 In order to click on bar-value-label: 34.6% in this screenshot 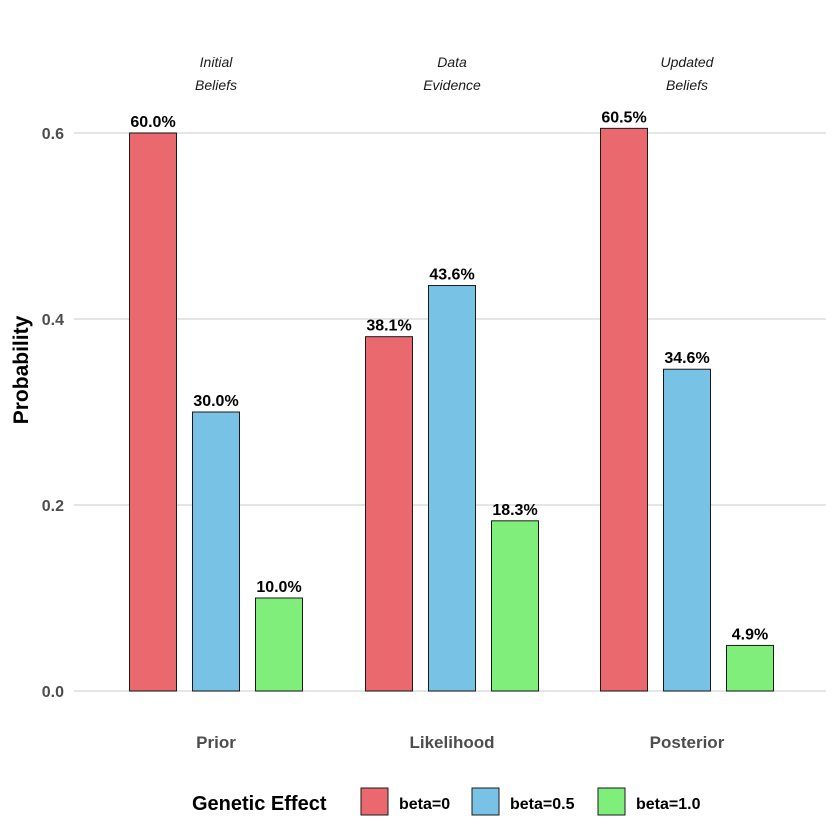, I will do `click(686, 358)`.